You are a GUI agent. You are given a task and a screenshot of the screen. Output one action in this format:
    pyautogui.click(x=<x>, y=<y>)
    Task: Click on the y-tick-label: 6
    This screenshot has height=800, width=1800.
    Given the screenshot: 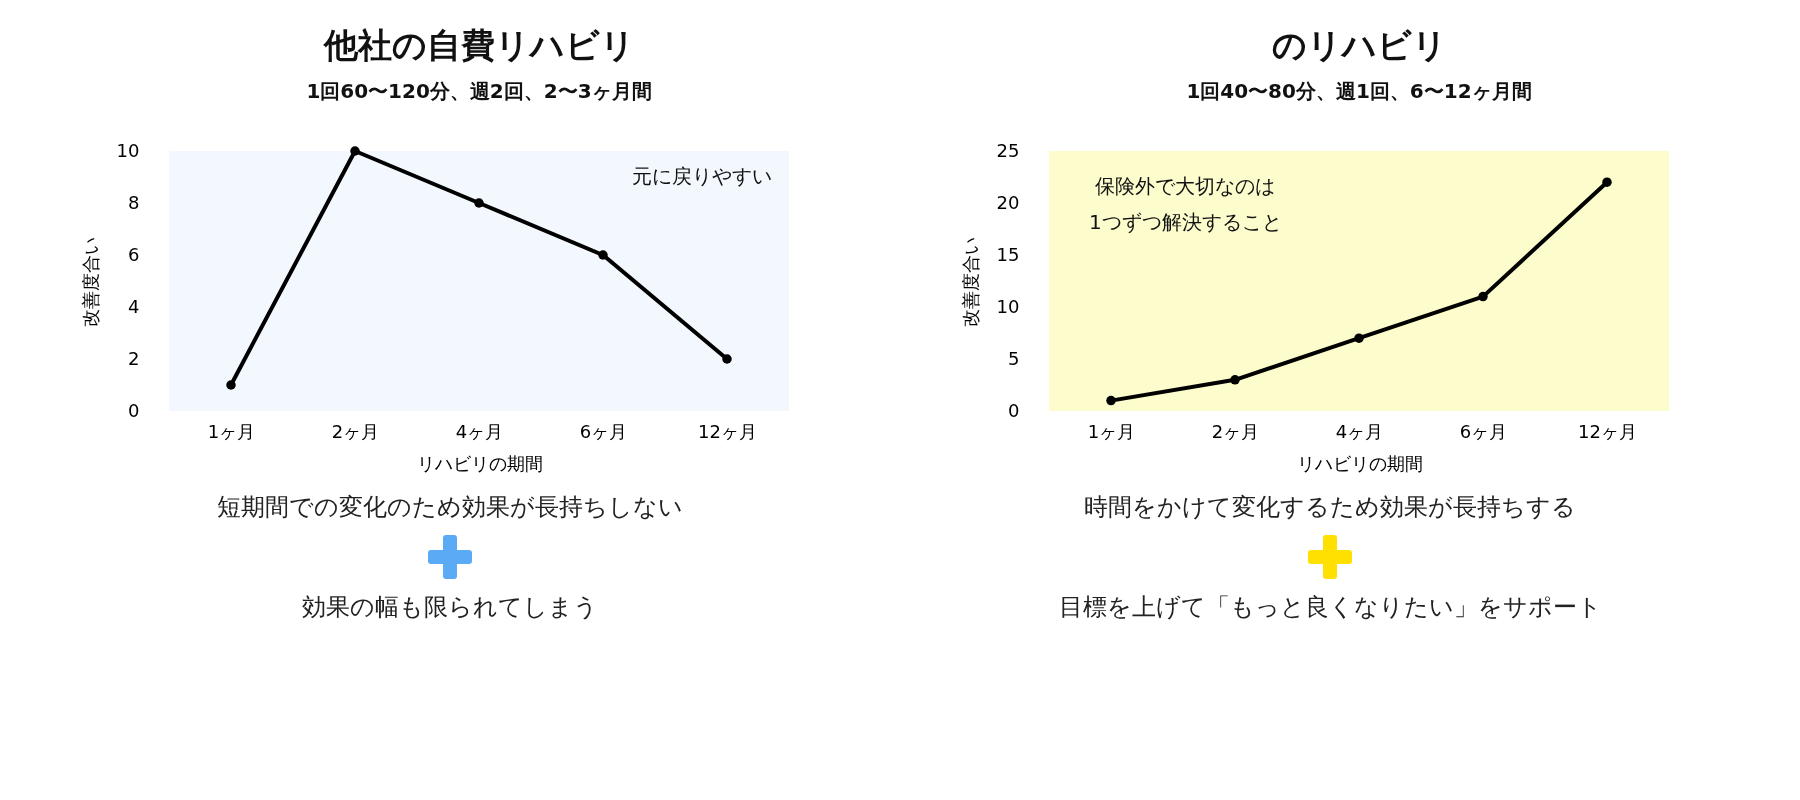 What is the action you would take?
    pyautogui.click(x=133, y=254)
    